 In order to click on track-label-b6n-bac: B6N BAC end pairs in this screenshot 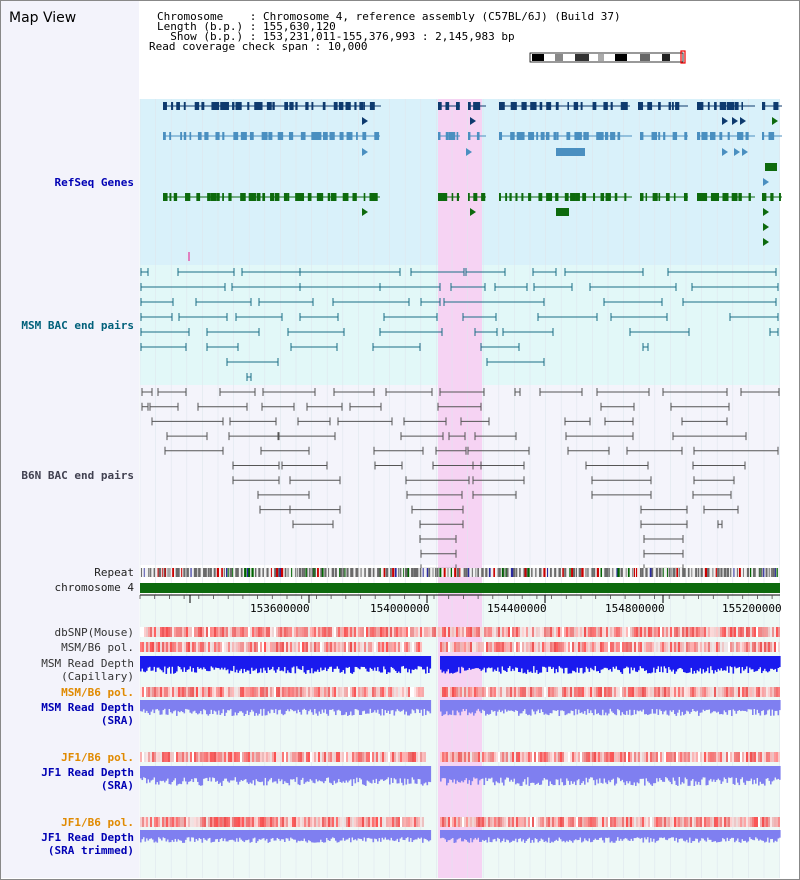, I will do `click(77, 475)`.